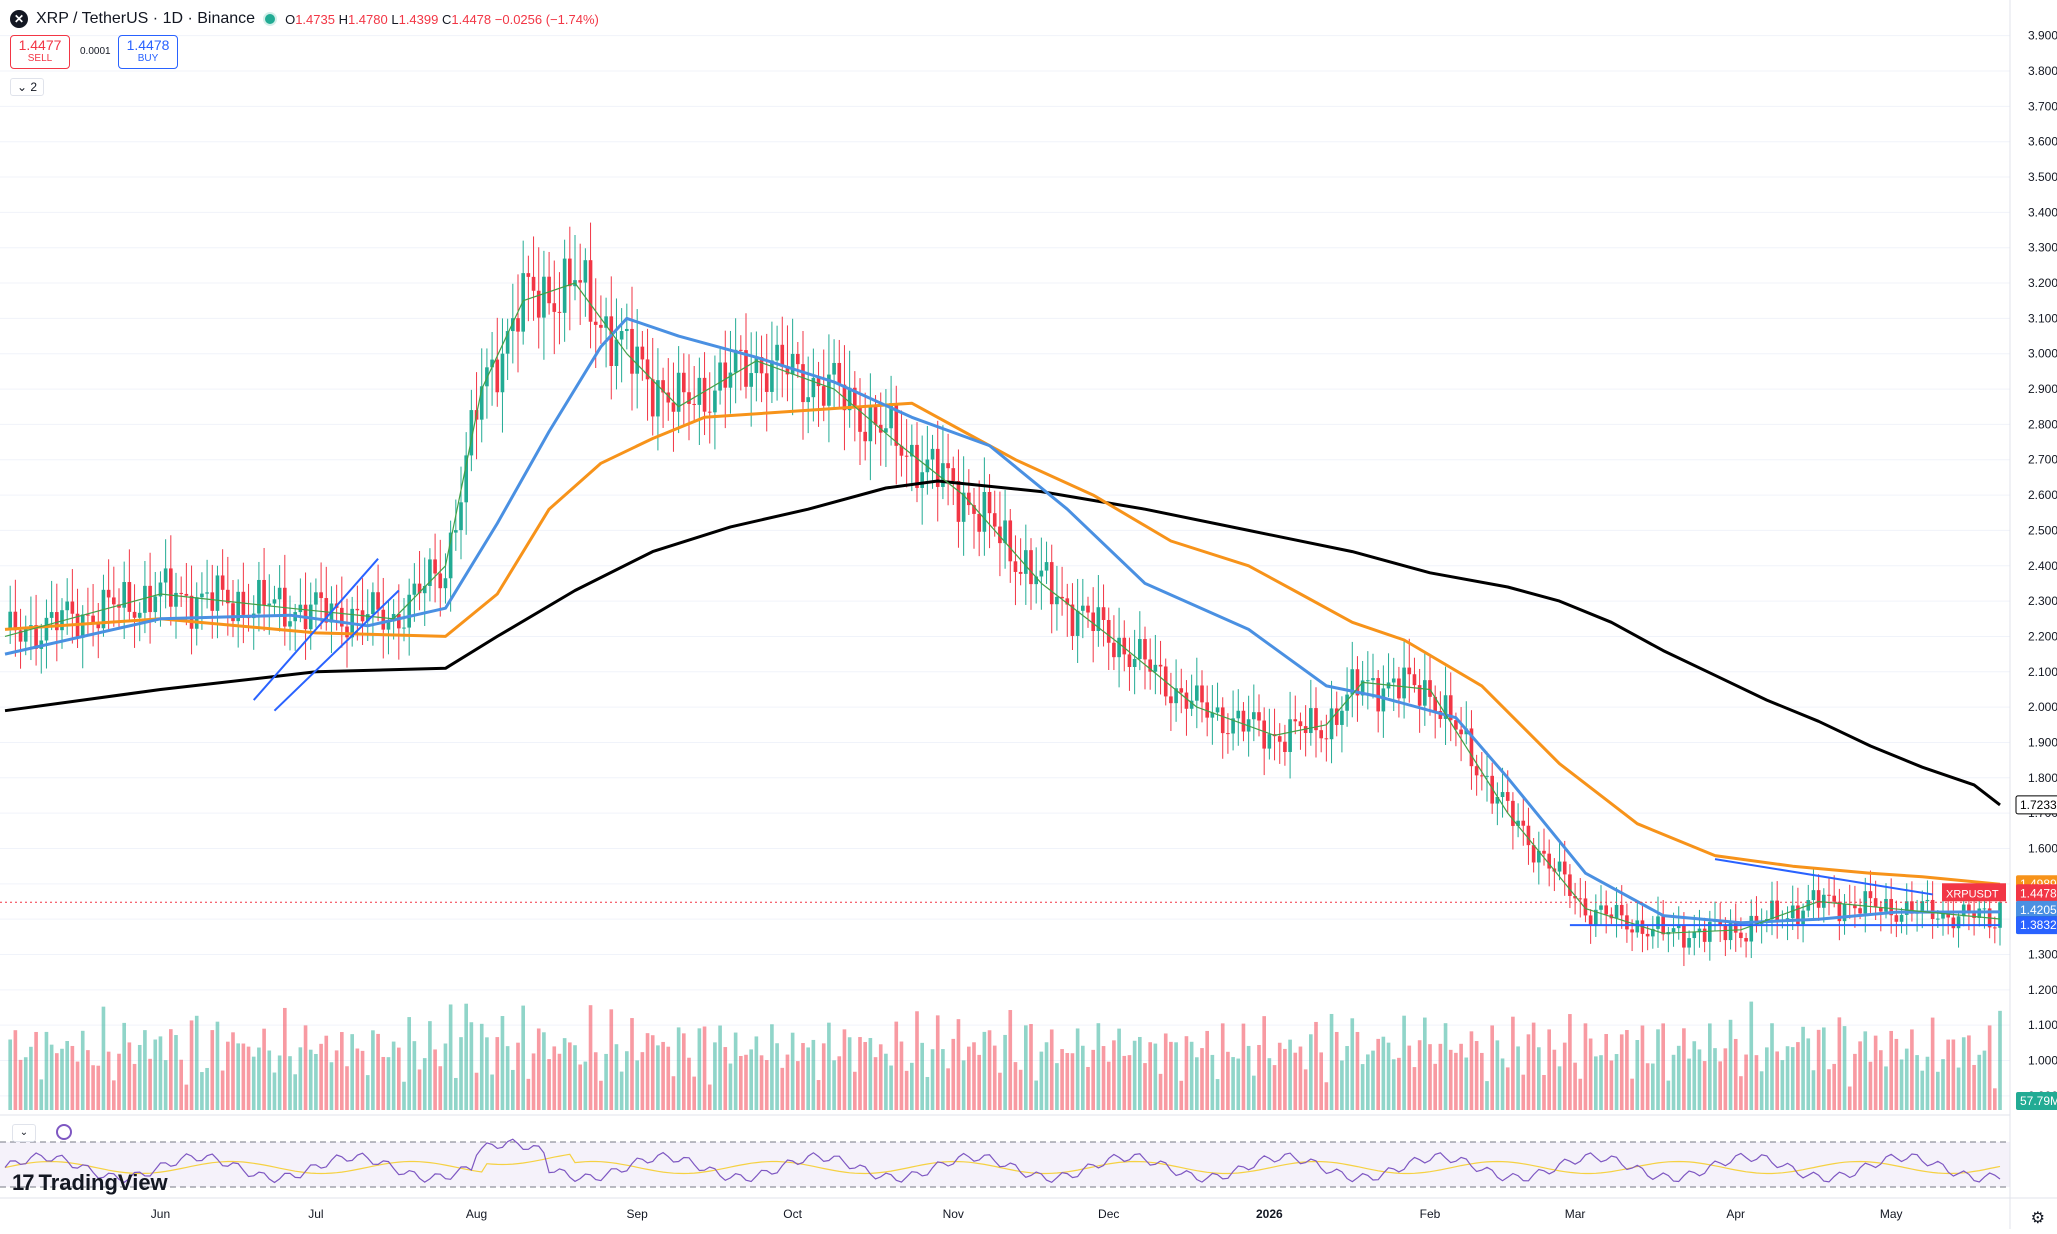  What do you see at coordinates (64, 1132) in the screenshot?
I see `rsi-loading-icon` at bounding box center [64, 1132].